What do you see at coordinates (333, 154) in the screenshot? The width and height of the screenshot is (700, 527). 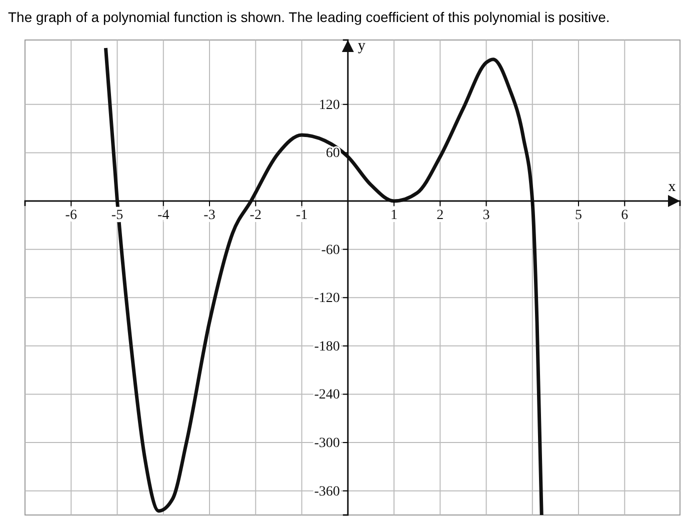 I see `y-tick-label: 60` at bounding box center [333, 154].